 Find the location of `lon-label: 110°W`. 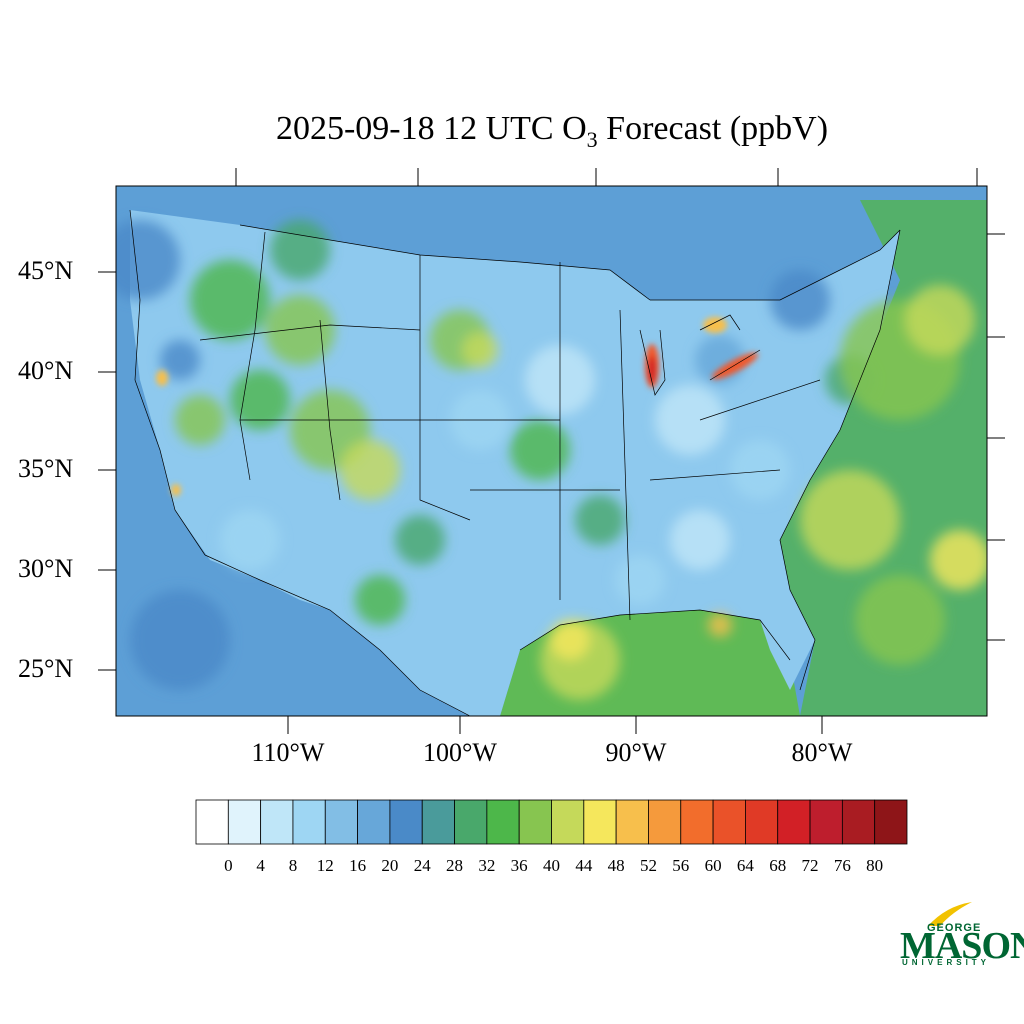

lon-label: 110°W is located at coordinates (288, 752).